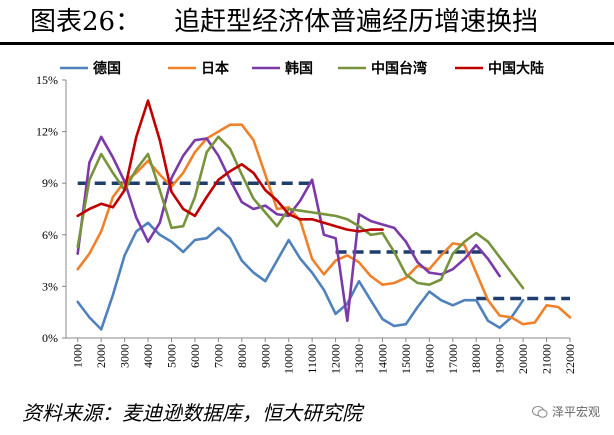 This screenshot has width=614, height=435. I want to click on x-tick-label: 19000, so click(500, 359).